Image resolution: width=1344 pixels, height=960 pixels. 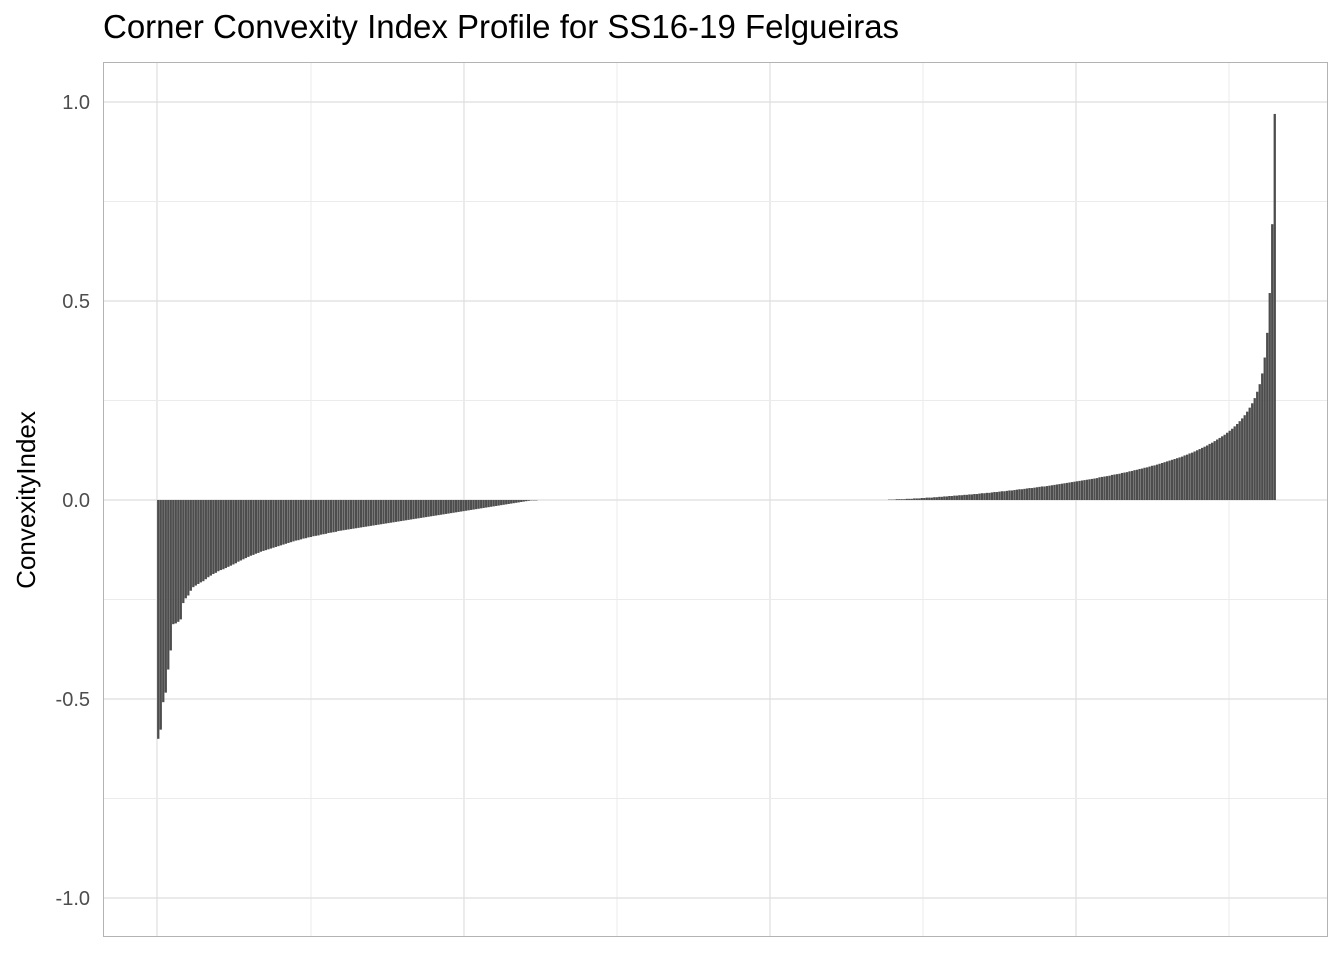 I want to click on y-axis-title: ConvexityIndex, so click(x=26, y=500).